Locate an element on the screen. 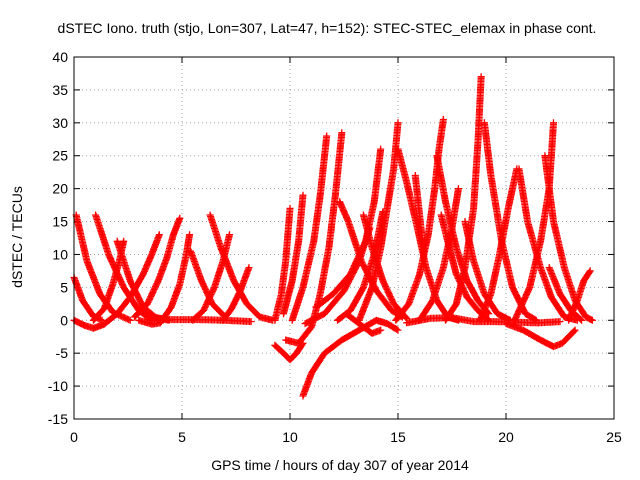 This screenshot has height=480, width=640. y-tick-label: 25 is located at coordinates (60, 156).